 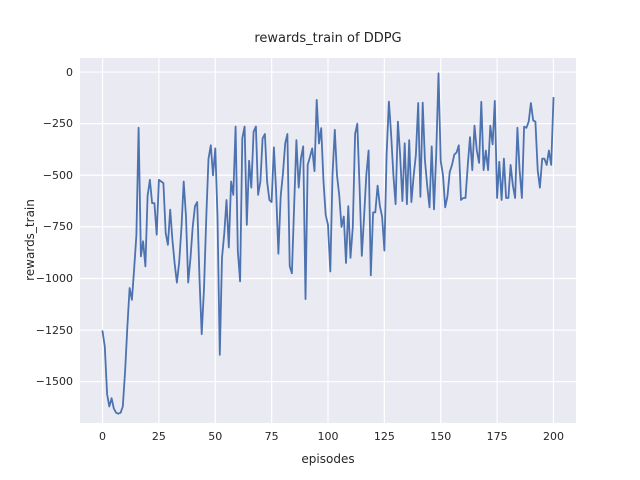 What do you see at coordinates (69, 72) in the screenshot?
I see `y-tick-label: 0` at bounding box center [69, 72].